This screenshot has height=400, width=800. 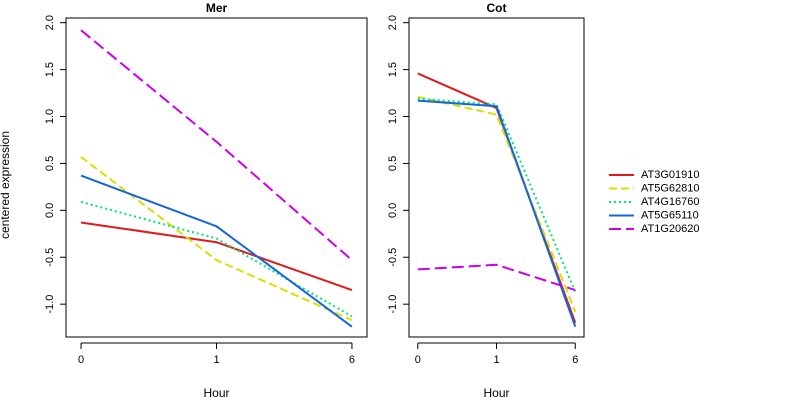 I want to click on legend-item: AT5G65110, so click(x=654, y=215).